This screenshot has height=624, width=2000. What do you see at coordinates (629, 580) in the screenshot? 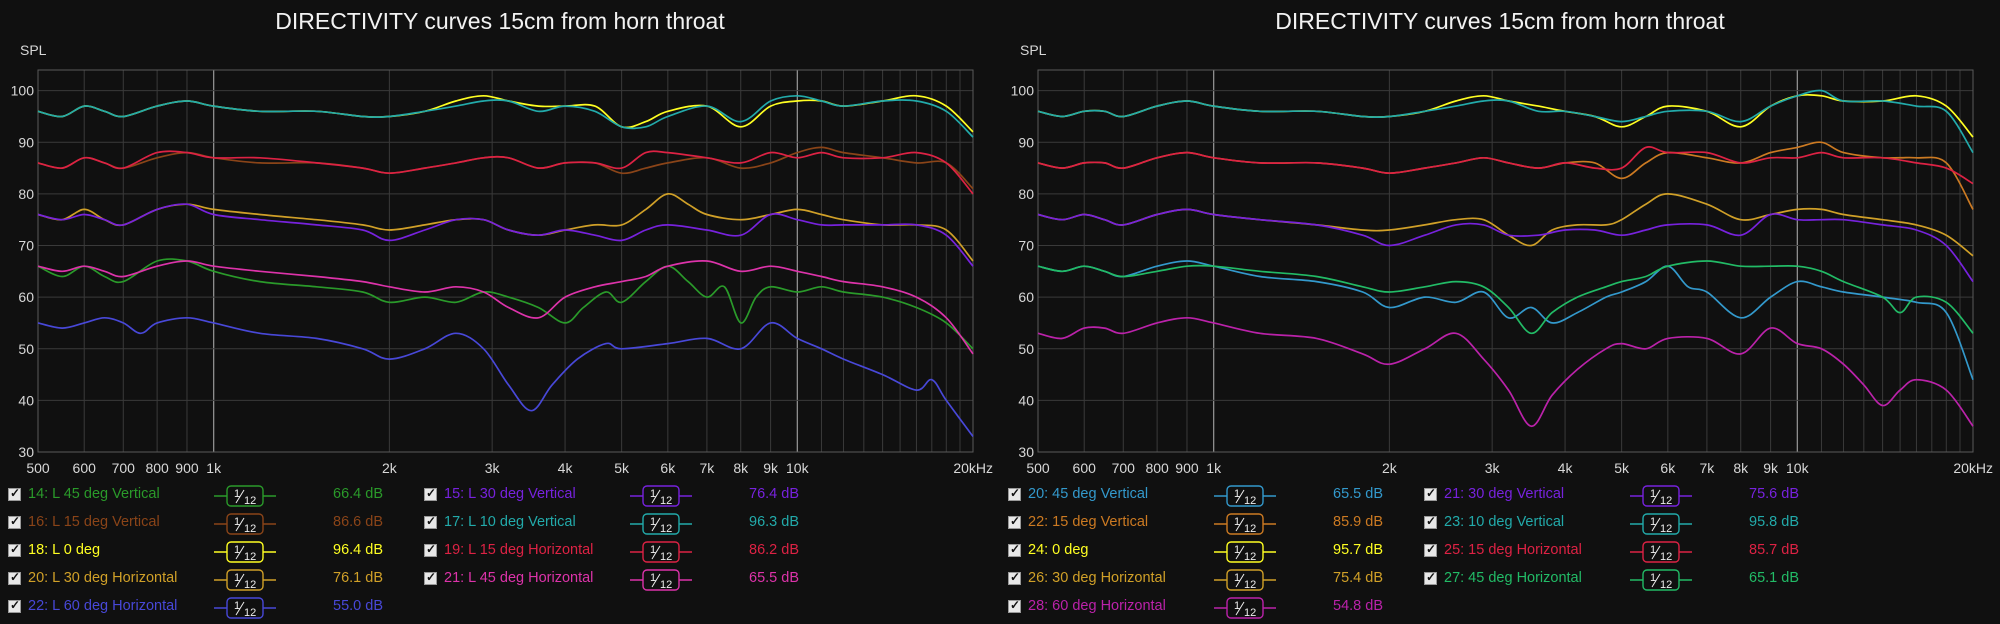
I see `legend-item: 21: L 45 deg Horizontal 1 12 65.5 dB` at bounding box center [629, 580].